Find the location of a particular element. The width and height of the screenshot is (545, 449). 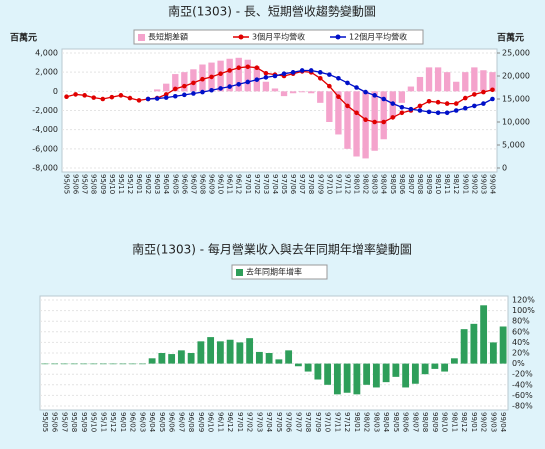

y-tick-label: -20% is located at coordinates (522, 374).